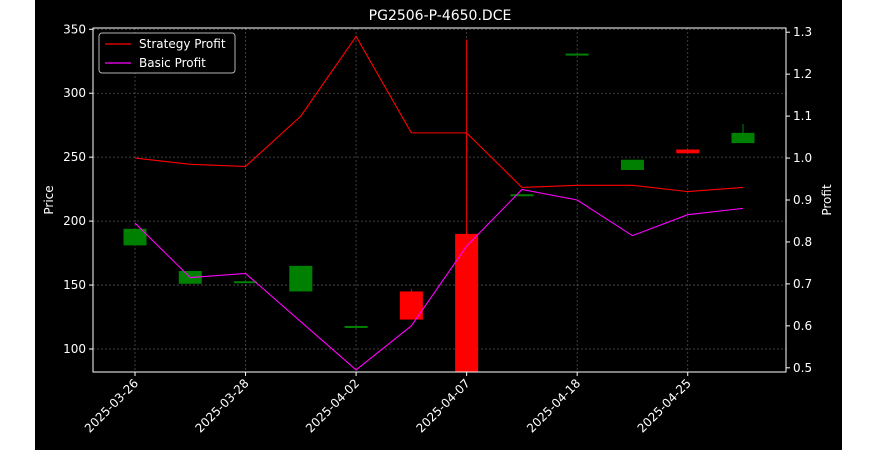 This screenshot has height=454, width=878. What do you see at coordinates (74, 29) in the screenshot?
I see `y-tick-label-left: 350` at bounding box center [74, 29].